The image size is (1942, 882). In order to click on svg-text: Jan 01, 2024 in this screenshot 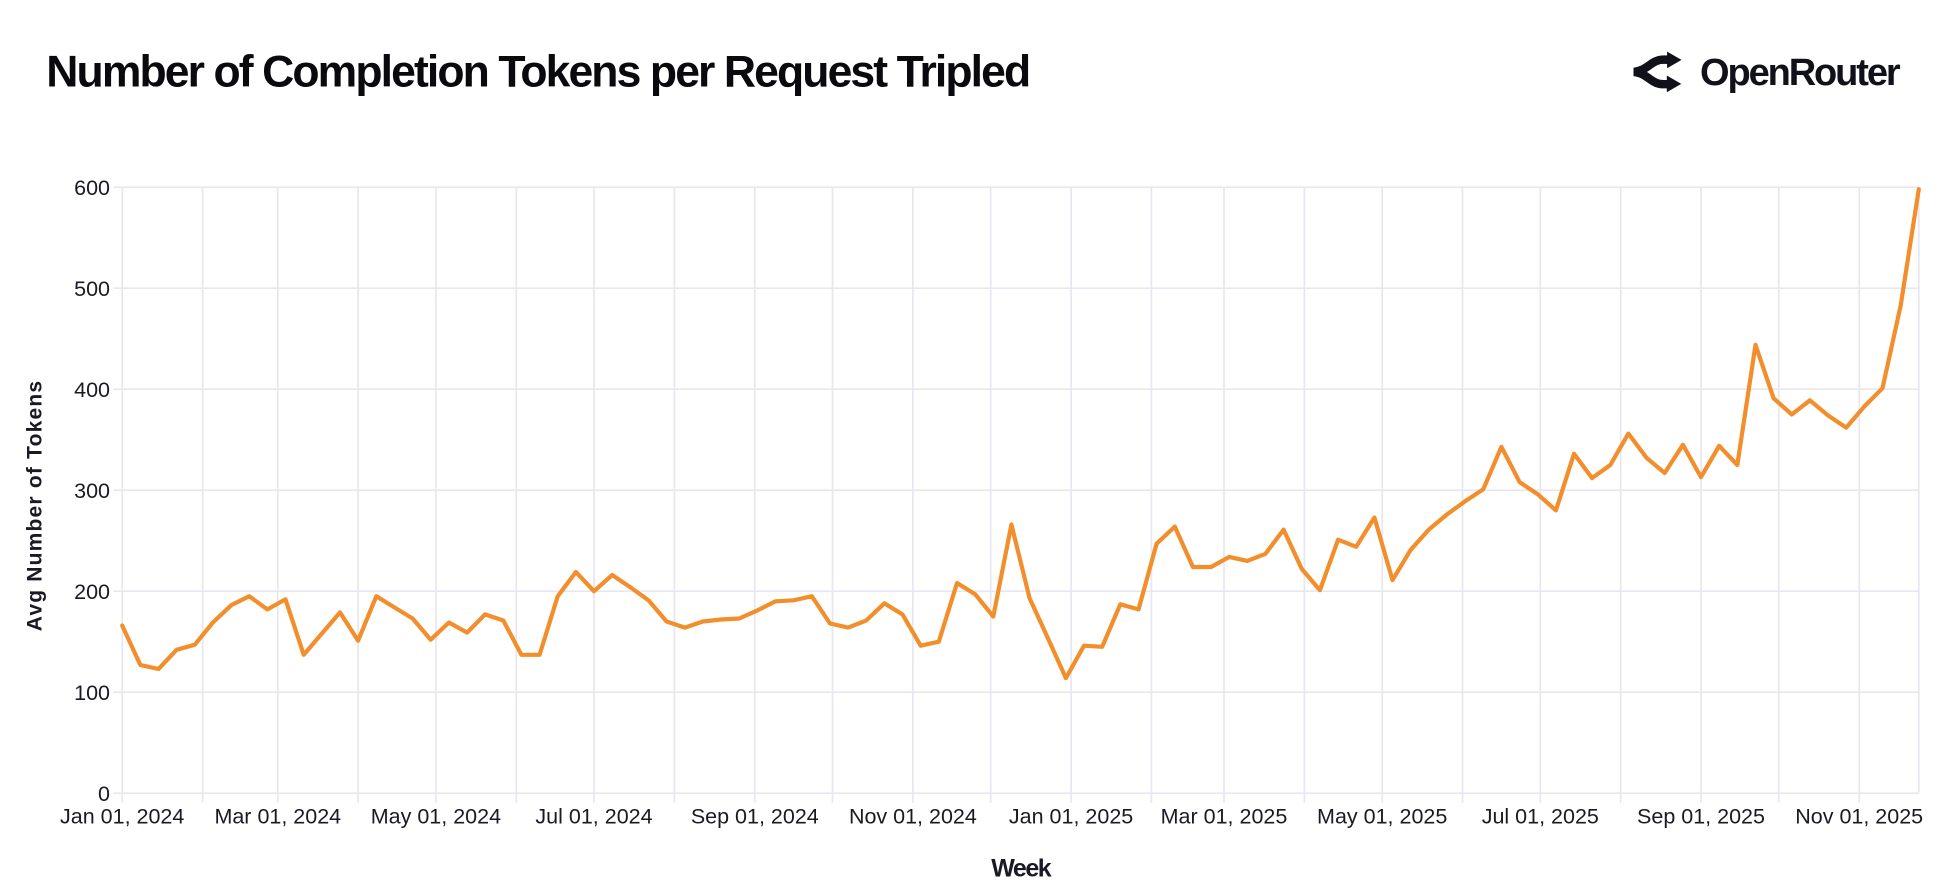, I will do `click(122, 816)`.